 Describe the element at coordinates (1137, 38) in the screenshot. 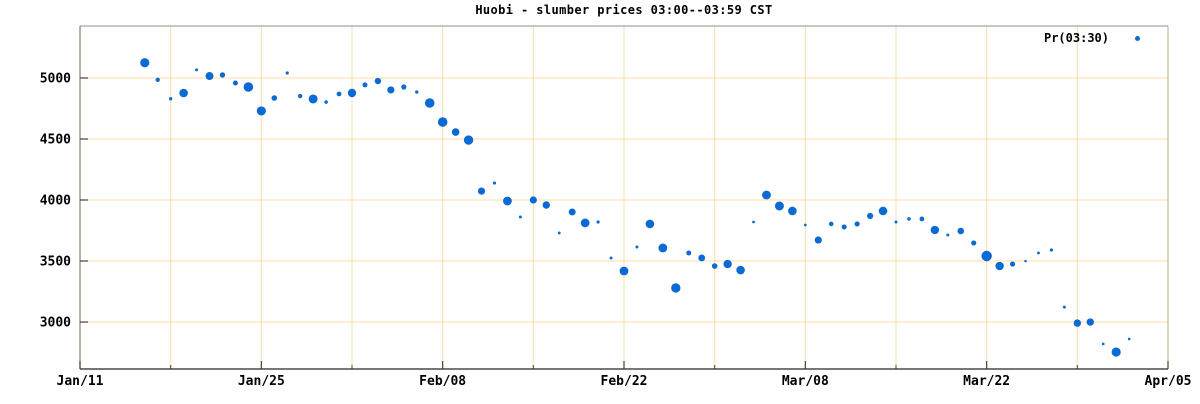

I see `legend-marker-dot` at that location.